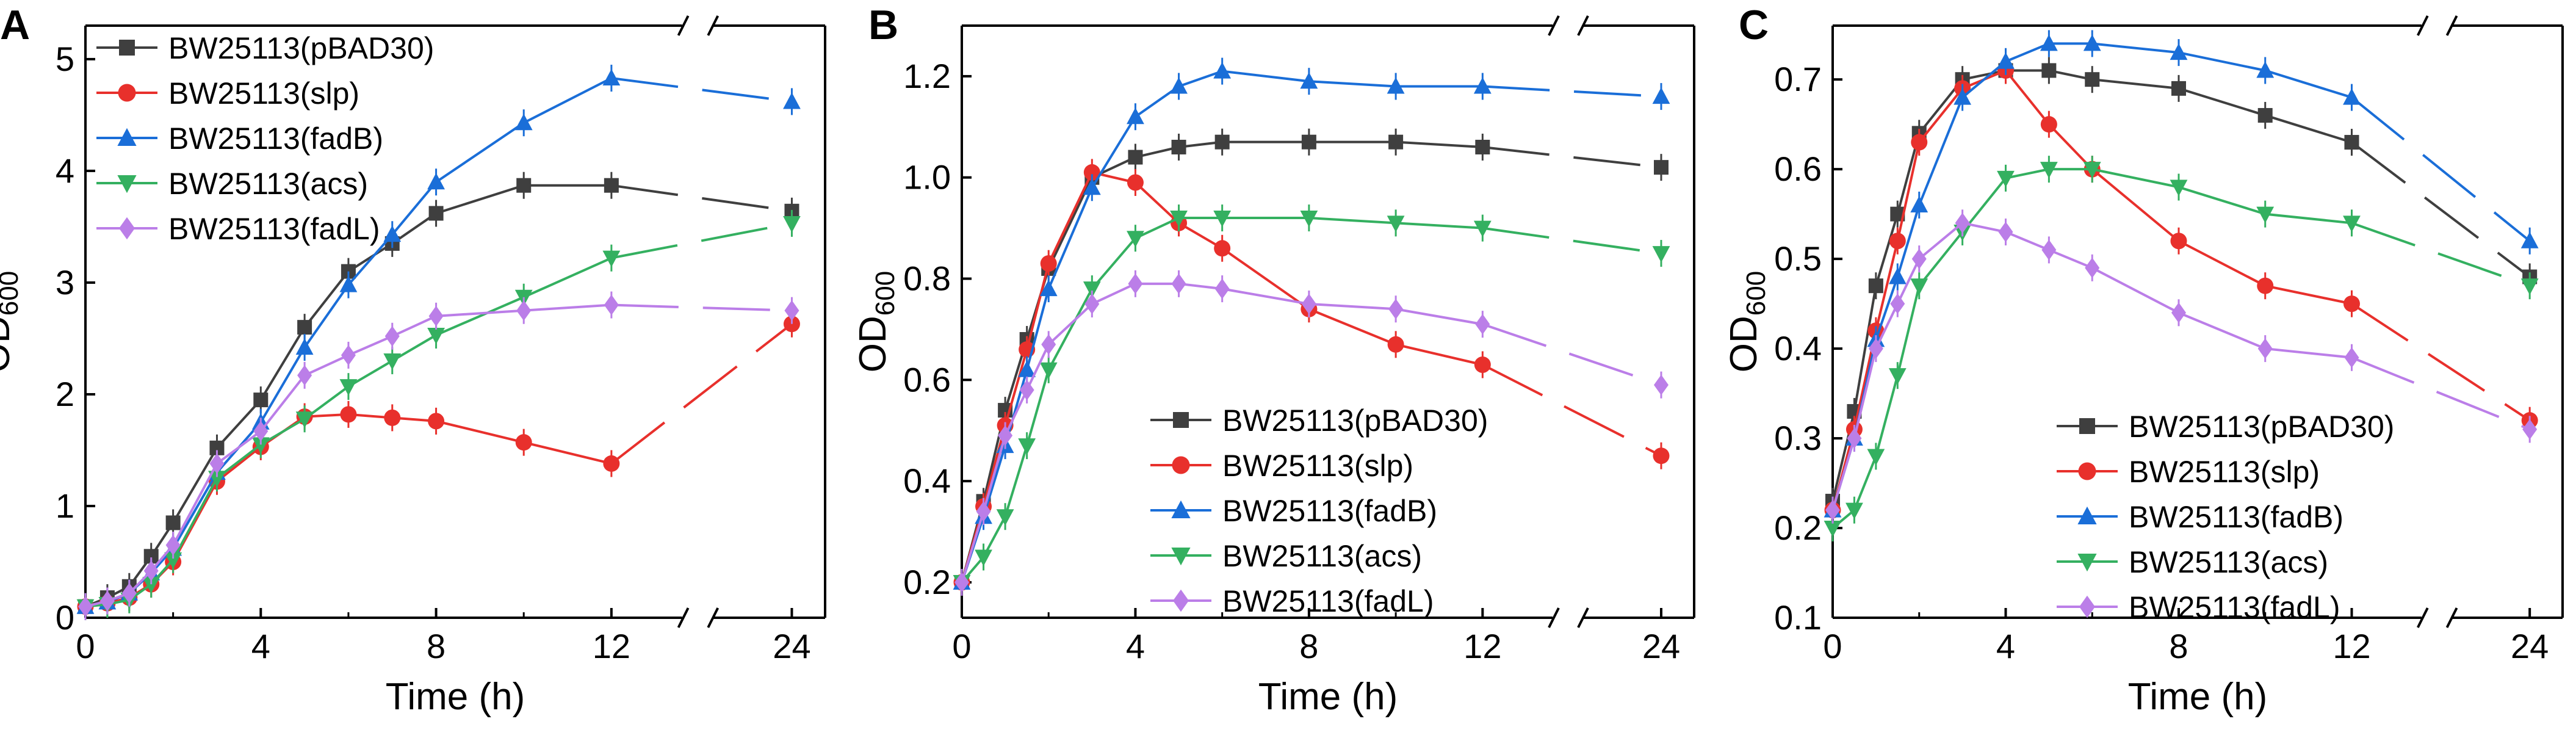 The height and width of the screenshot is (738, 2576). I want to click on panel-label: B, so click(883, 25).